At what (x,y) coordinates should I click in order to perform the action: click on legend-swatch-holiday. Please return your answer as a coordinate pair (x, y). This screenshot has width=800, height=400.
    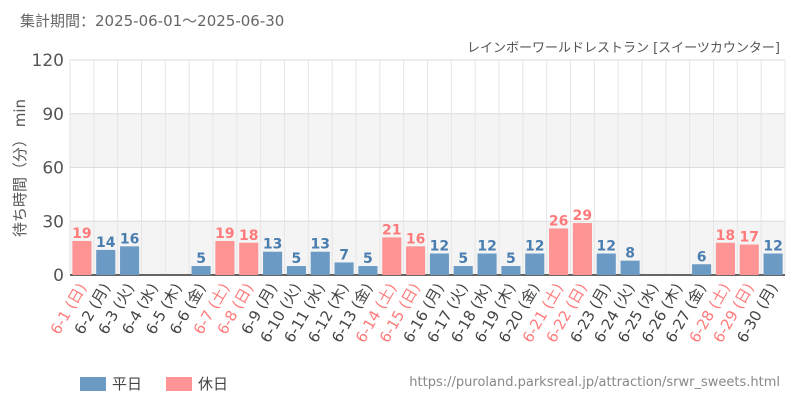
    Looking at the image, I should click on (179, 383).